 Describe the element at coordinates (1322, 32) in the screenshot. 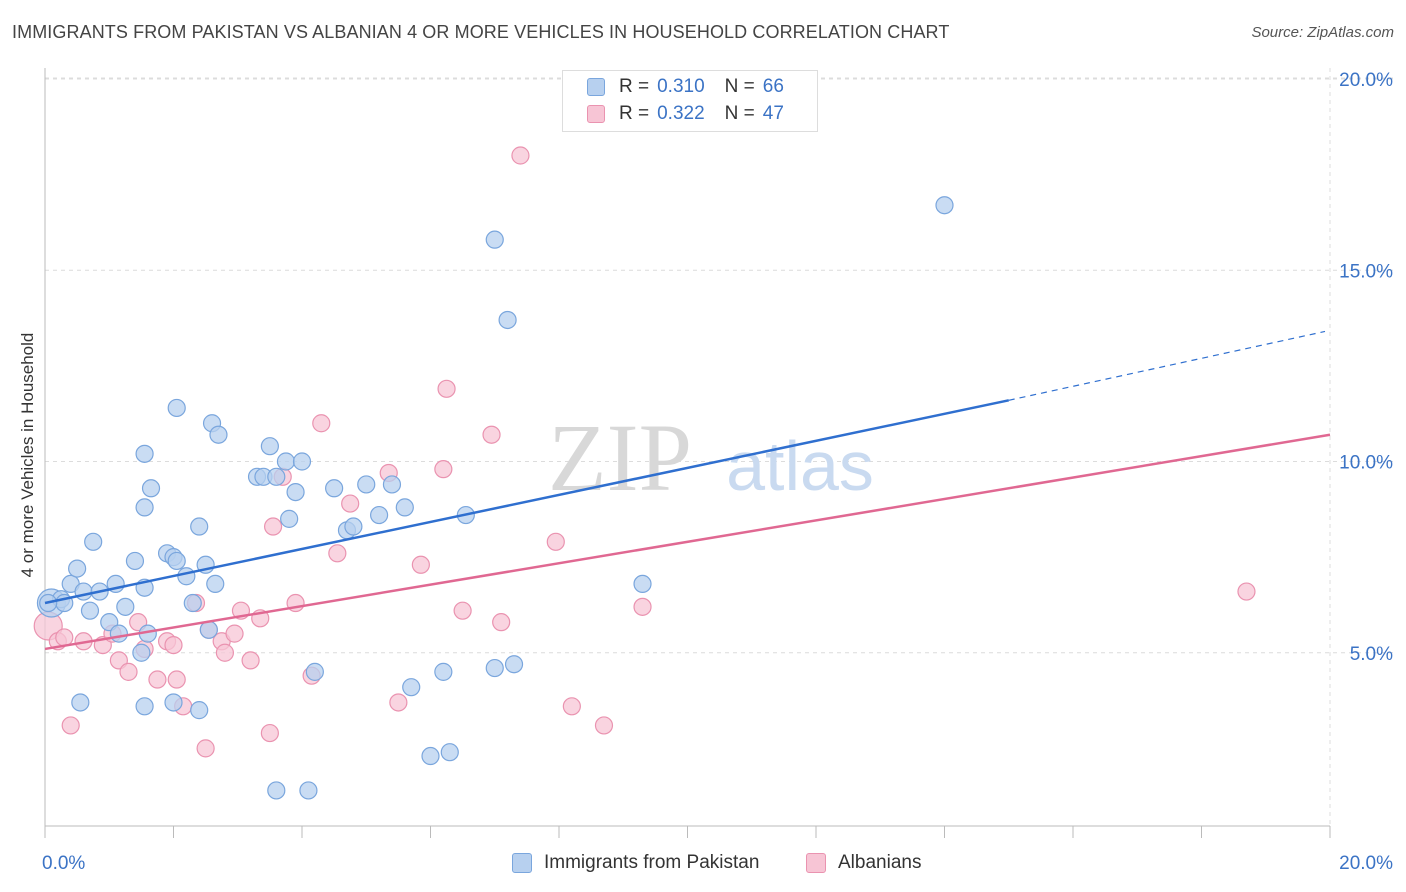

I see `source-credit: Source: ZipAtlas.com` at that location.